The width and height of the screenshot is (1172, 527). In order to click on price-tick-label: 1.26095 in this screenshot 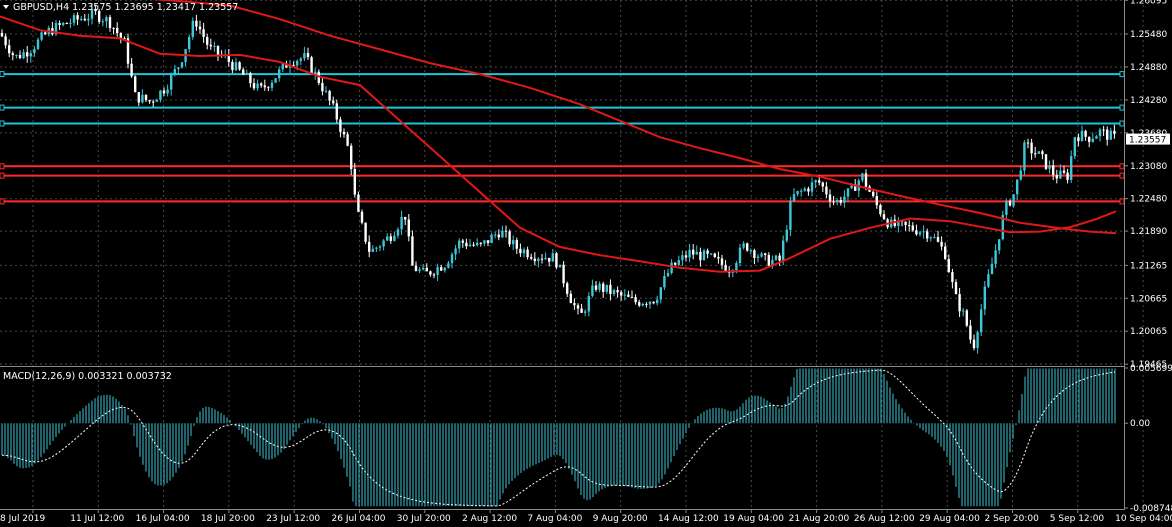, I will do `click(1148, 3)`.